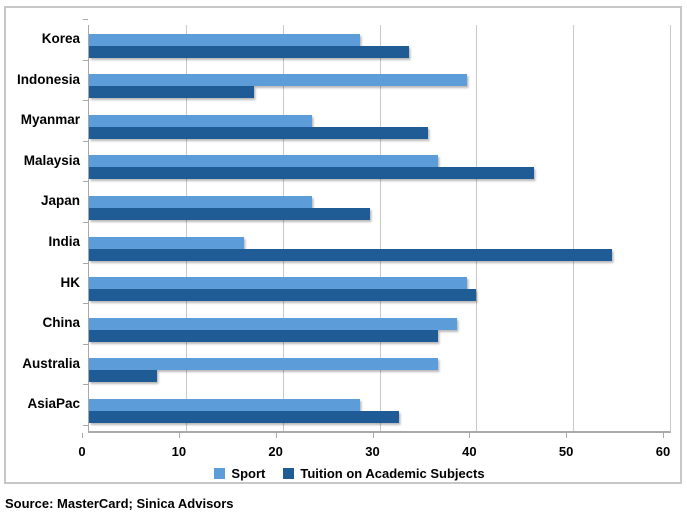  I want to click on bar-india-sport, so click(166, 242).